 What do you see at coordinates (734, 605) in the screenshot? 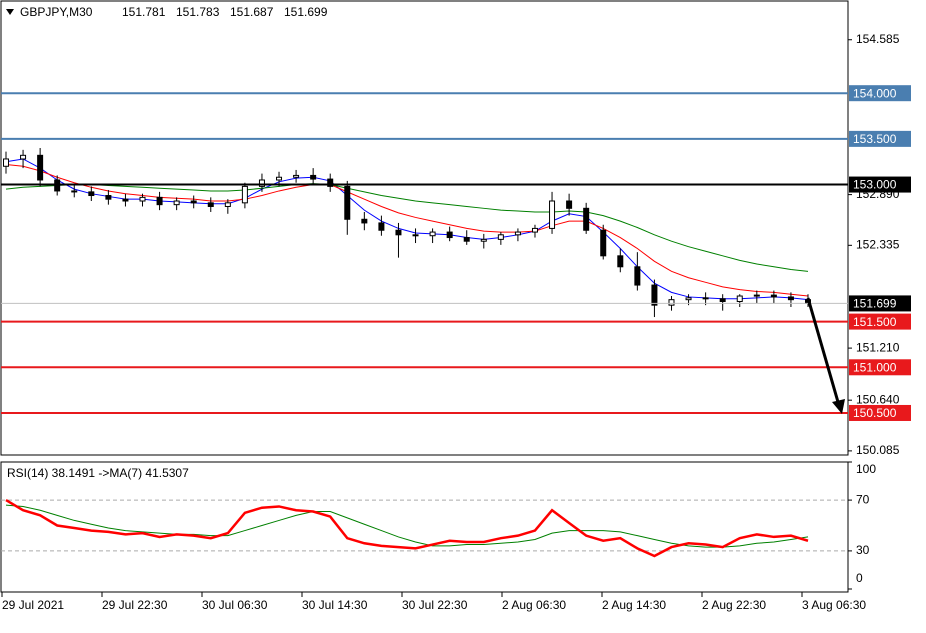
I see `x-tick-label: 2 Aug 22:30` at bounding box center [734, 605].